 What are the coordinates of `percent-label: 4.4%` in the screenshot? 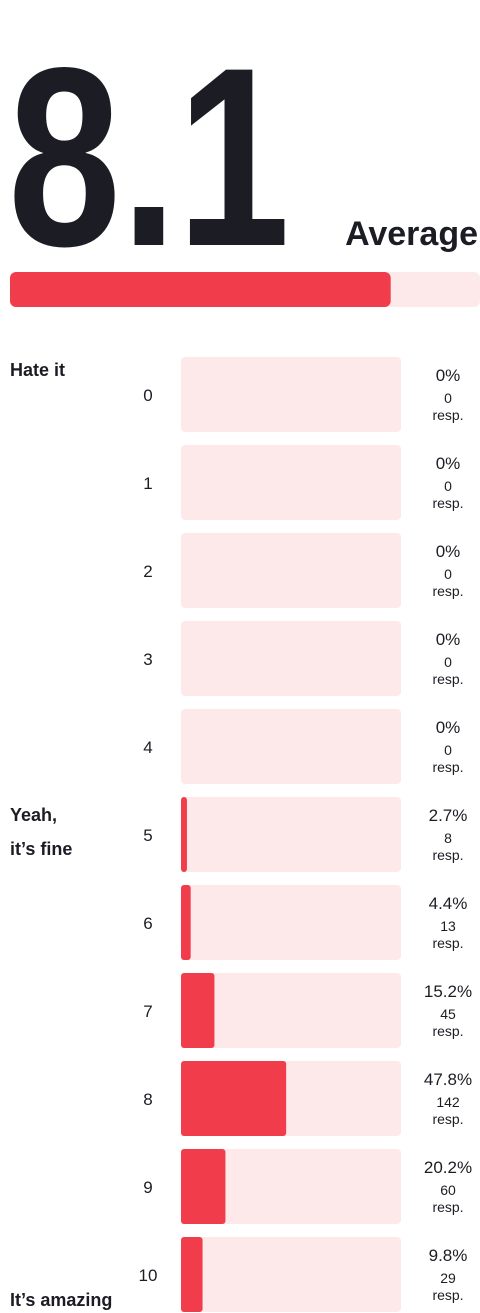 It's located at (448, 903).